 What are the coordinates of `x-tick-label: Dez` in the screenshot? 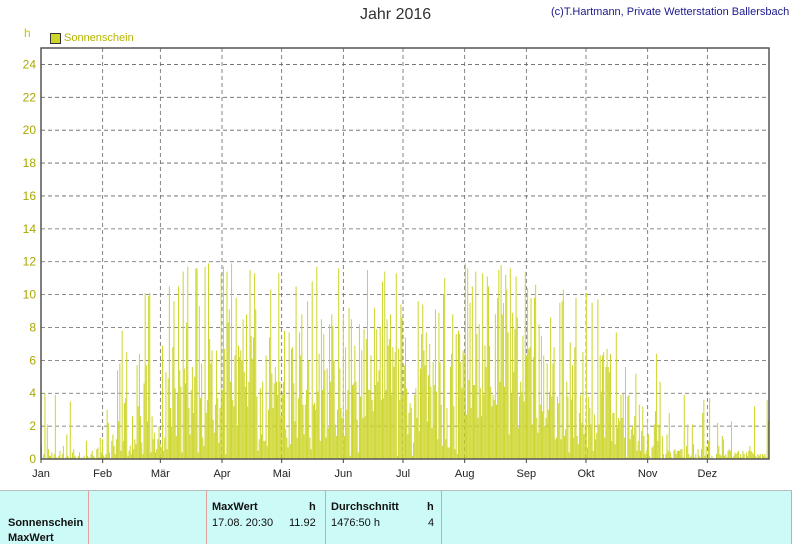 It's located at (708, 474).